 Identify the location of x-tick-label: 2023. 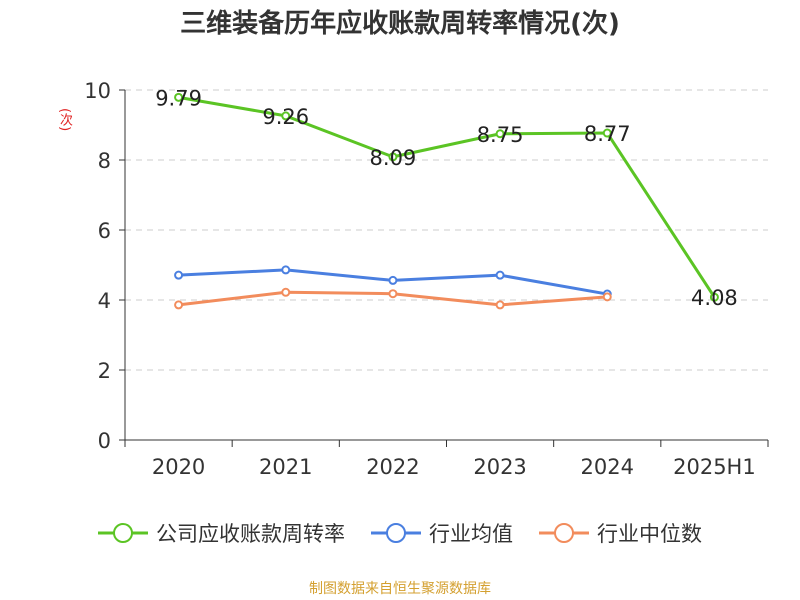
(499, 467).